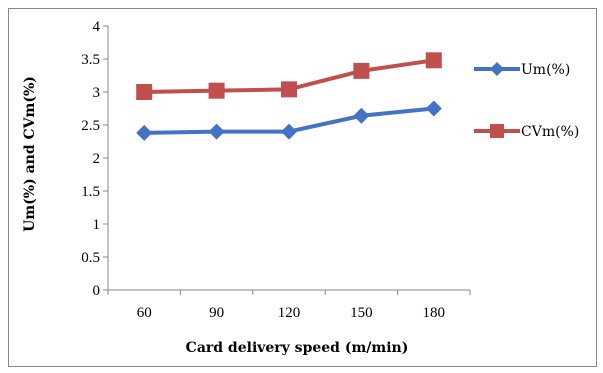  What do you see at coordinates (289, 76) in the screenshot?
I see `series-cvm` at bounding box center [289, 76].